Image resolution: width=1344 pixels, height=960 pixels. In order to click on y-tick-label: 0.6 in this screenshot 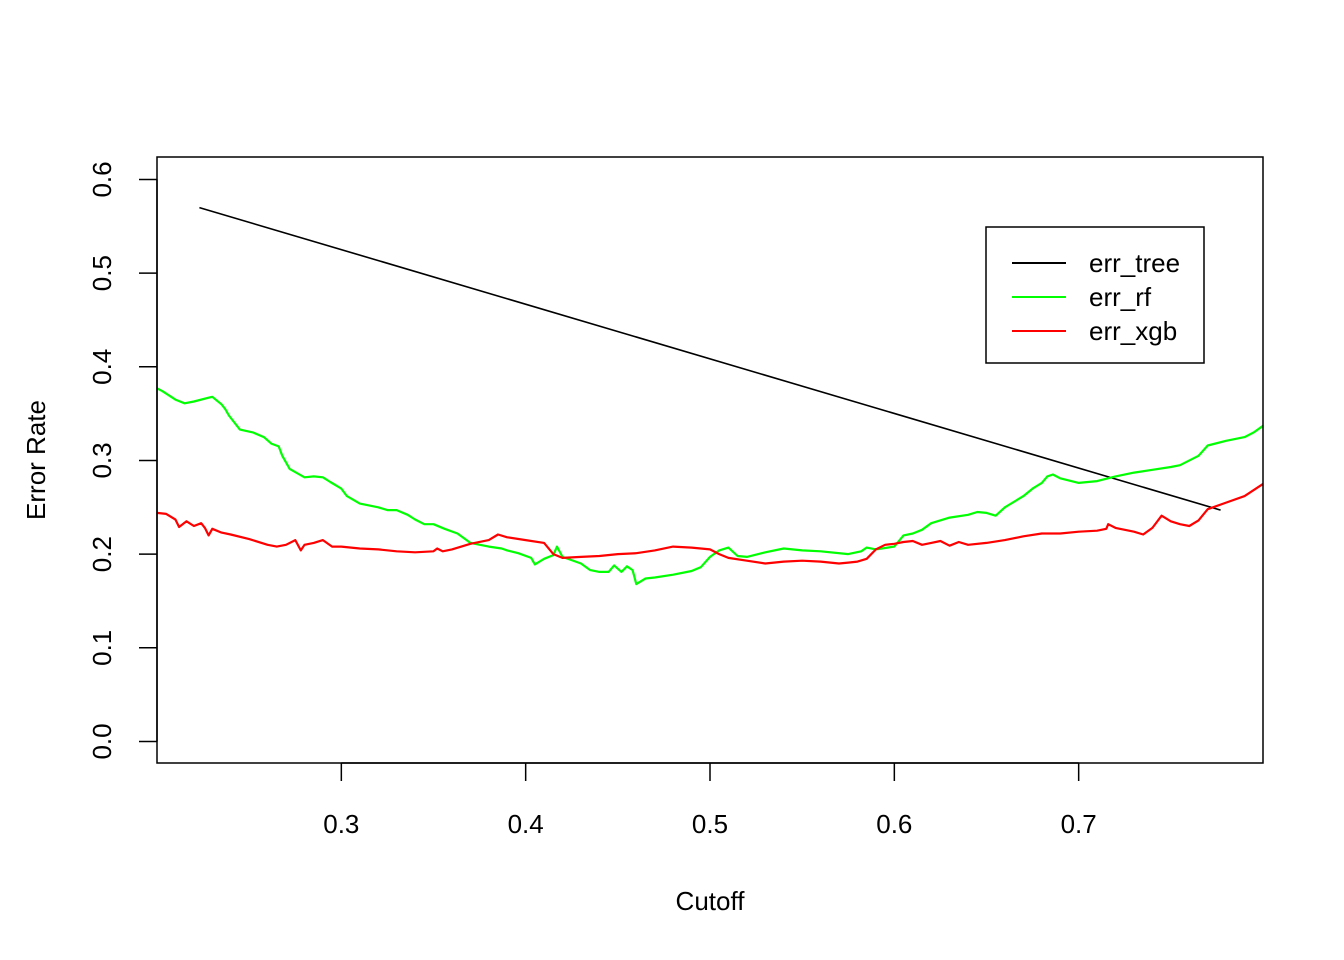, I will do `click(102, 179)`.